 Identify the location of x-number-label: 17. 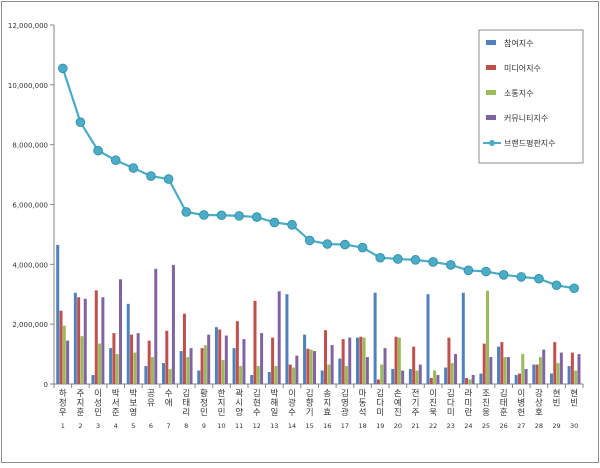
(345, 426).